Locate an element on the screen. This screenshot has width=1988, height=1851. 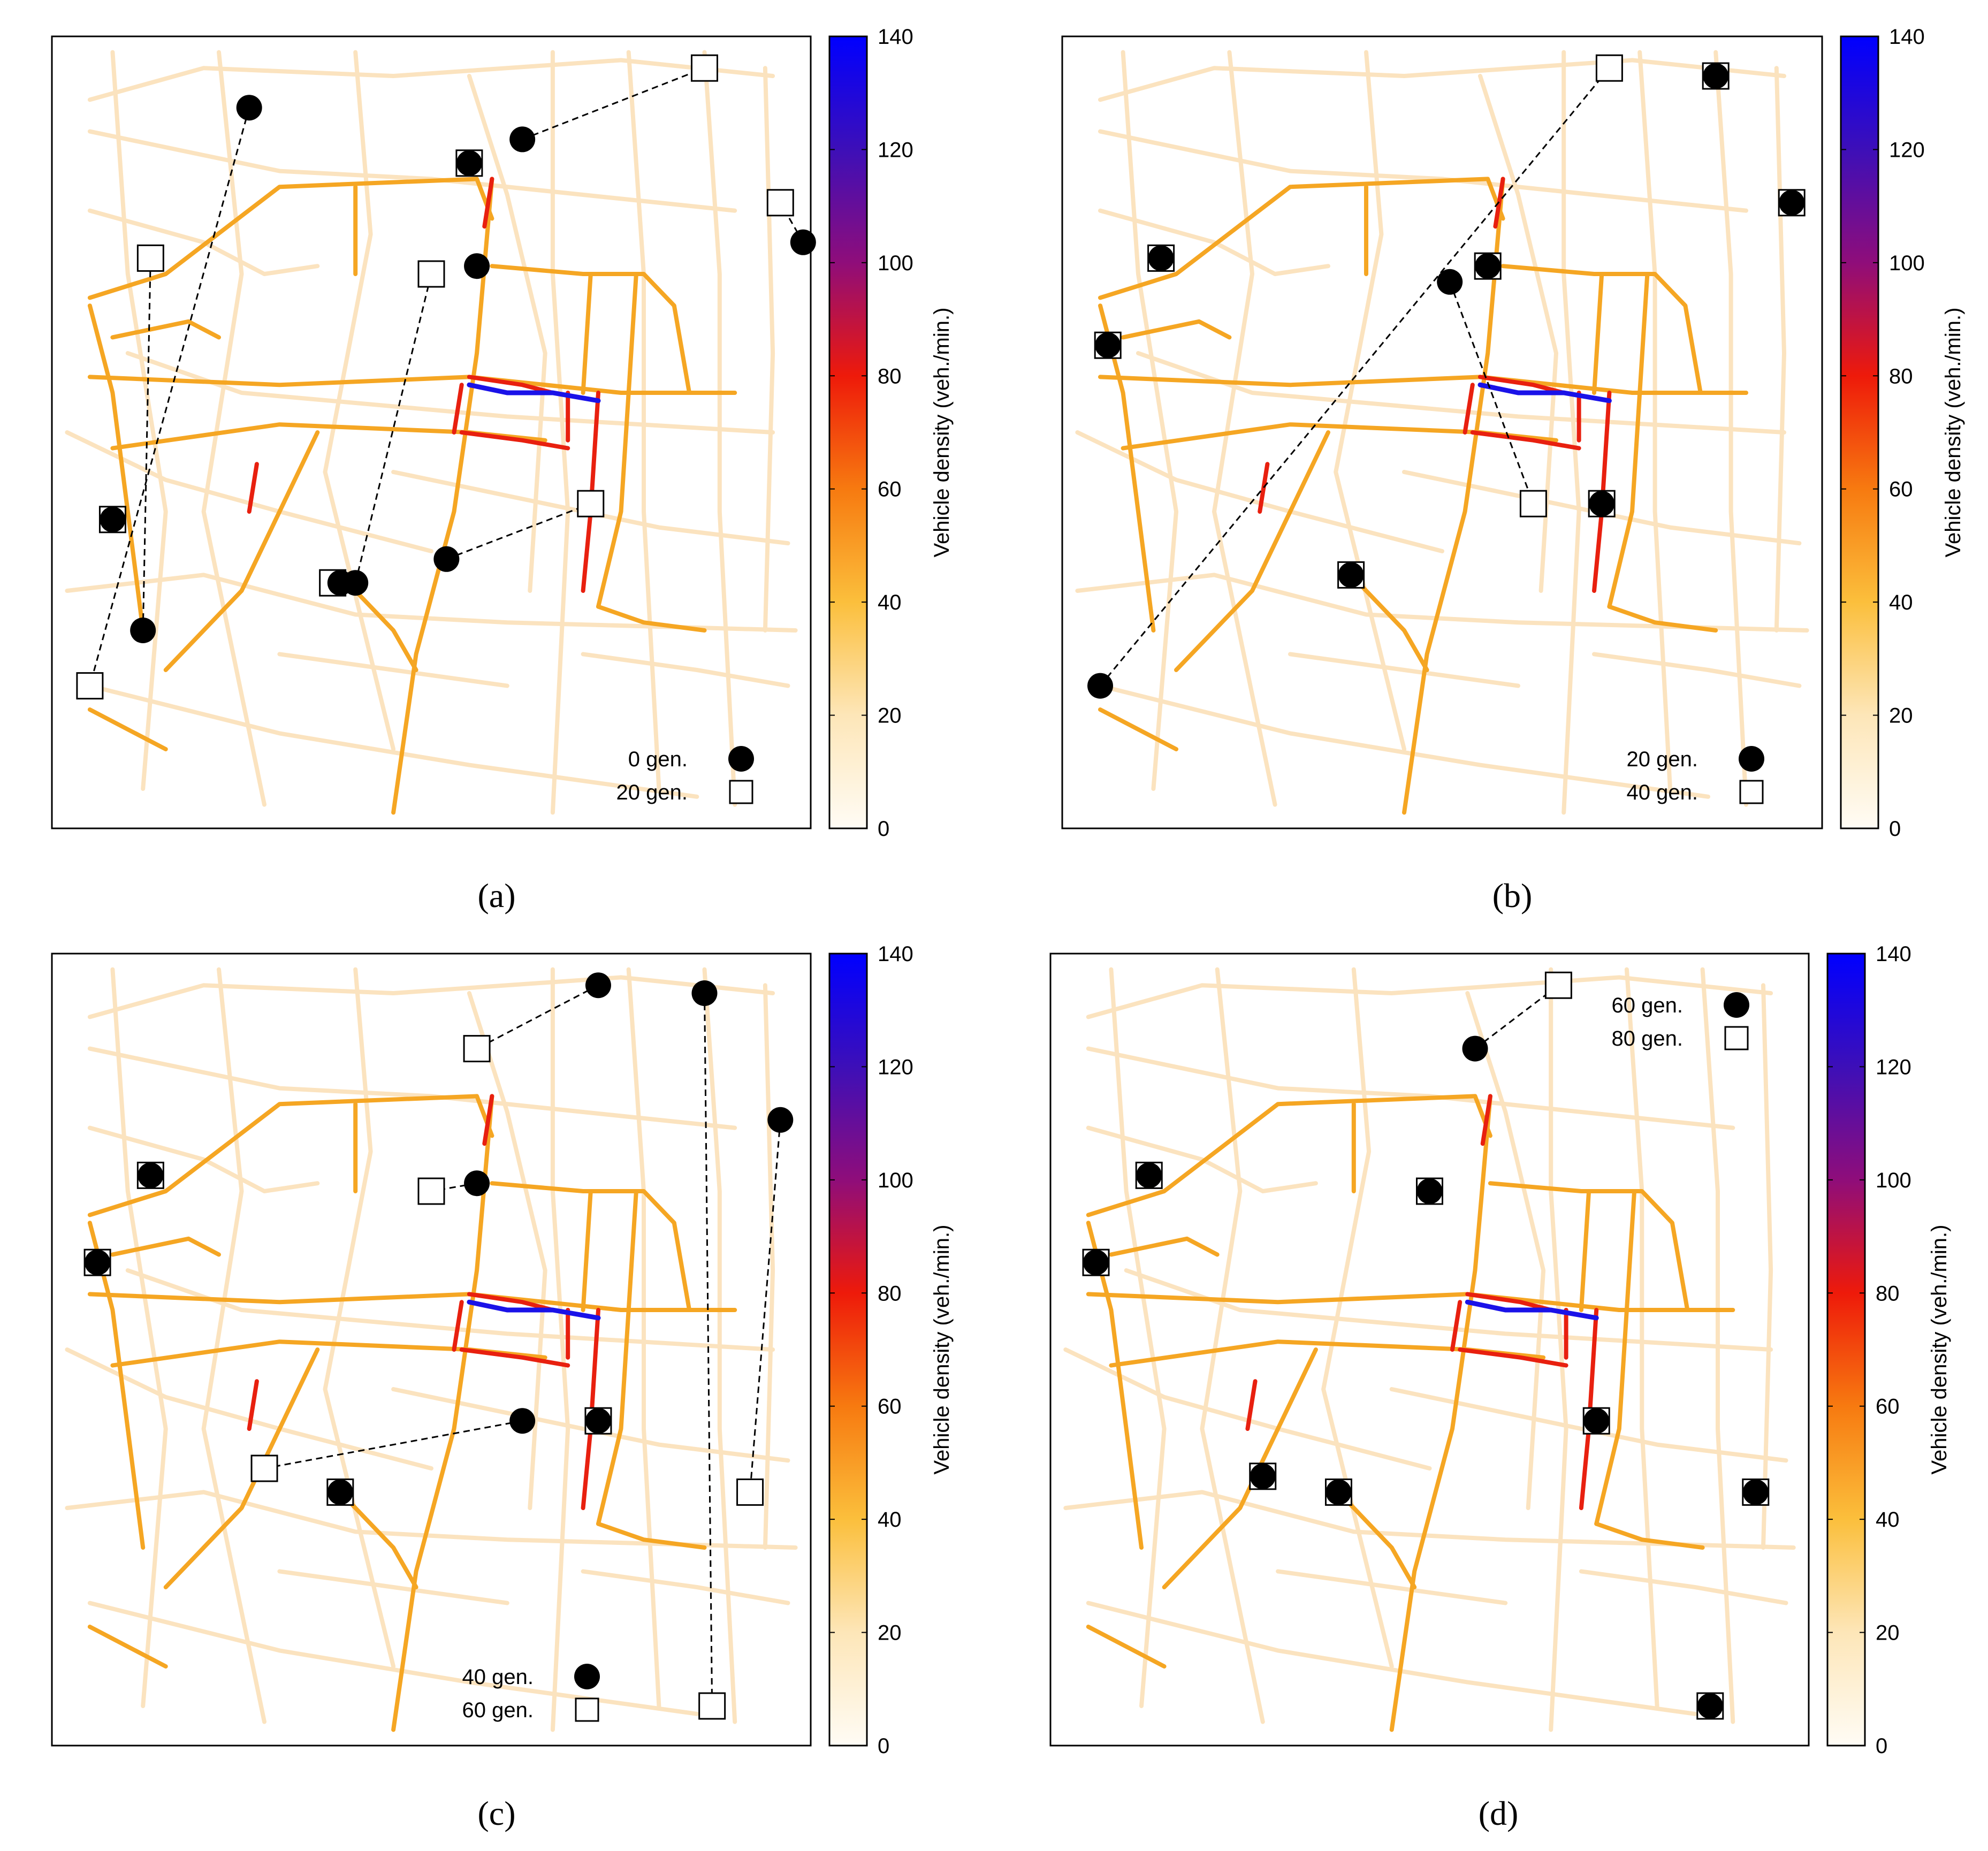
legend-label-square: 20 gen. is located at coordinates (652, 793).